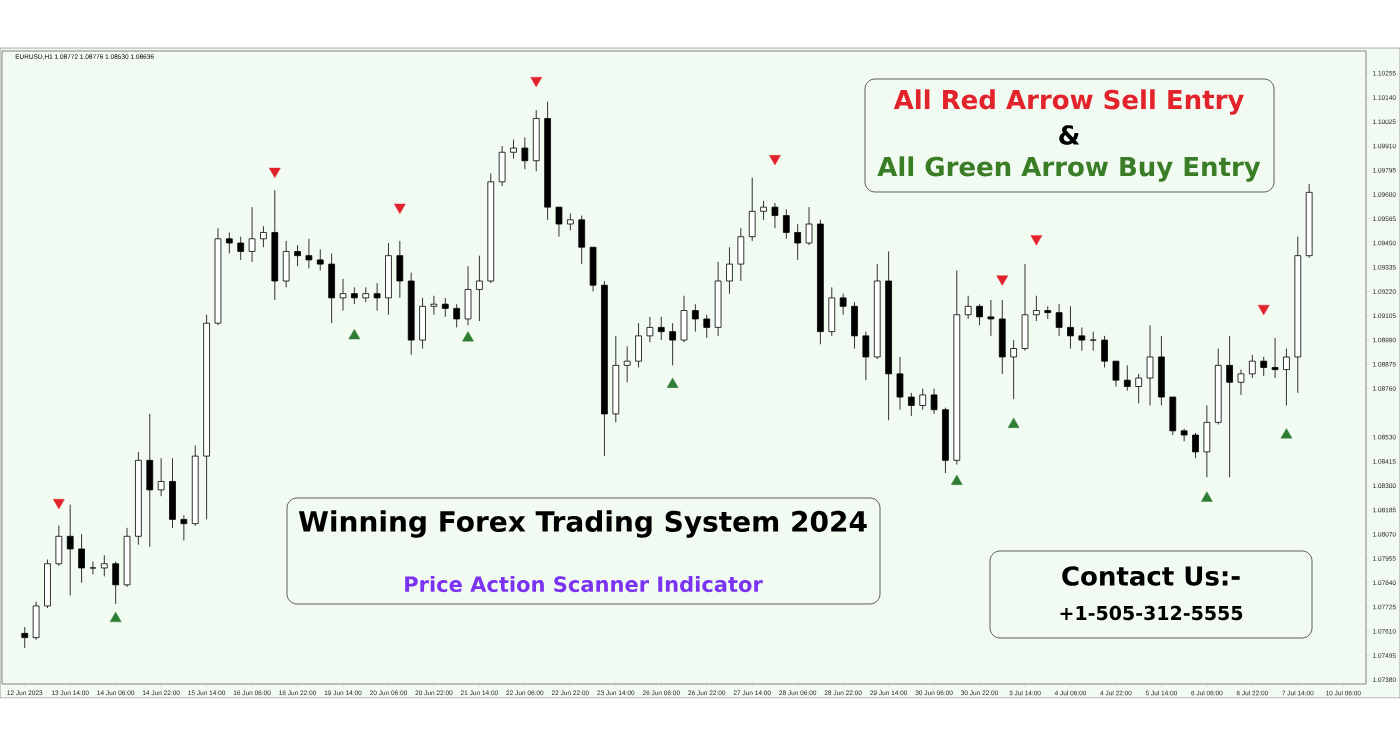 The height and width of the screenshot is (750, 1400). What do you see at coordinates (1151, 576) in the screenshot?
I see `annotation: Contact Us:-` at bounding box center [1151, 576].